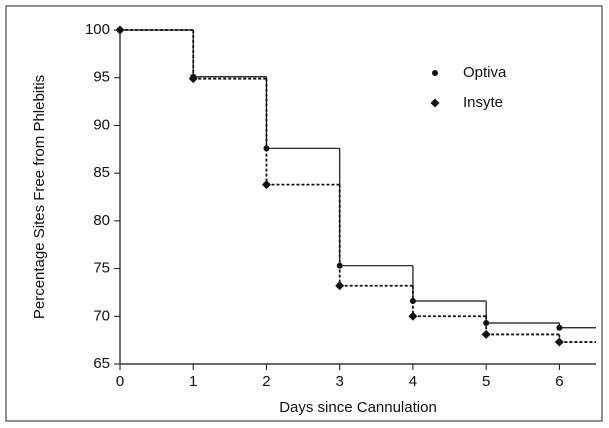 The image size is (609, 428). What do you see at coordinates (101, 268) in the screenshot?
I see `y-tick-label: 75` at bounding box center [101, 268].